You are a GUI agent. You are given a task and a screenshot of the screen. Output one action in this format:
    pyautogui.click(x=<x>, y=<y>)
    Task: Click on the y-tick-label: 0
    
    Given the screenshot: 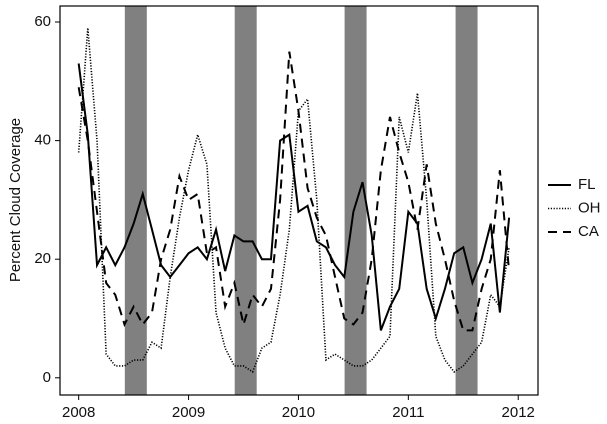 What is the action you would take?
    pyautogui.click(x=47, y=377)
    